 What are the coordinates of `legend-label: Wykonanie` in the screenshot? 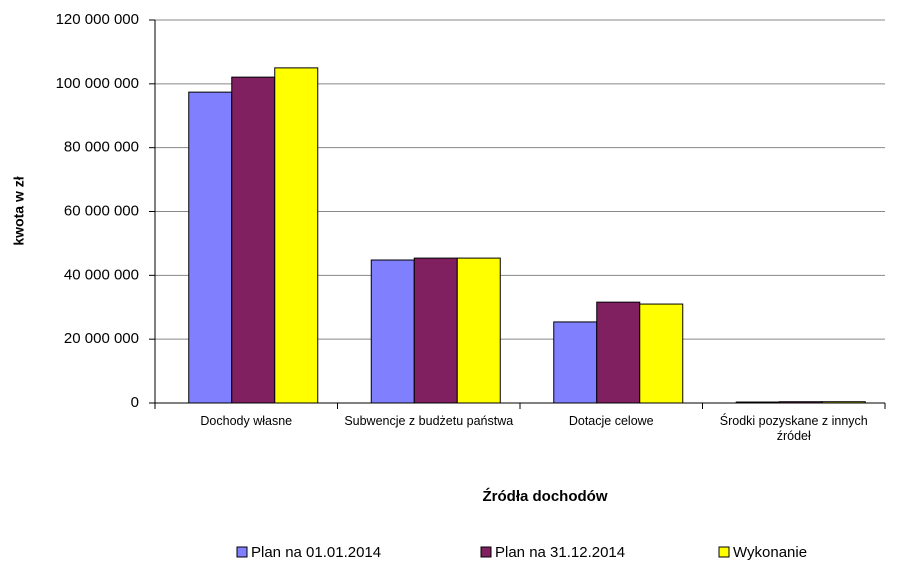 It's located at (770, 552).